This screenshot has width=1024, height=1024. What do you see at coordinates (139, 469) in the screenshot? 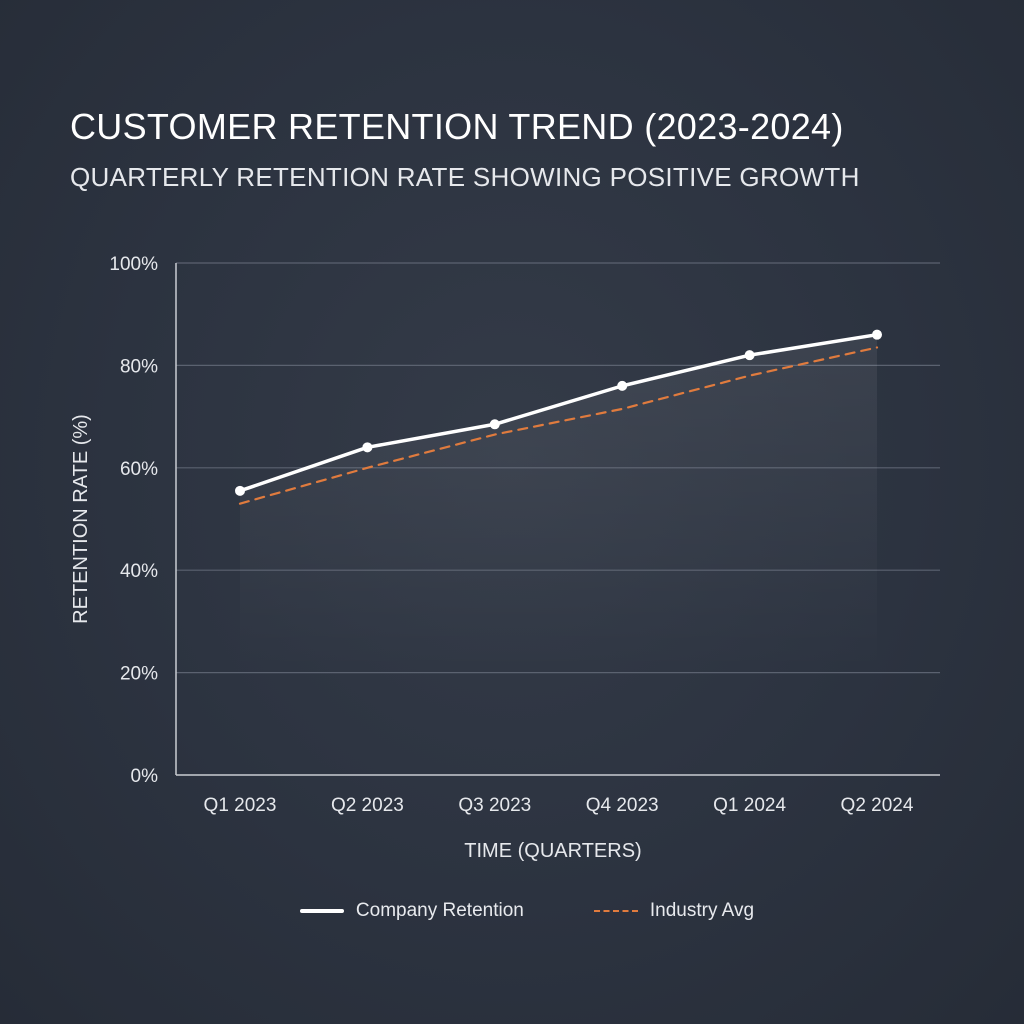
I see `y-tick-label: 60%` at bounding box center [139, 469].